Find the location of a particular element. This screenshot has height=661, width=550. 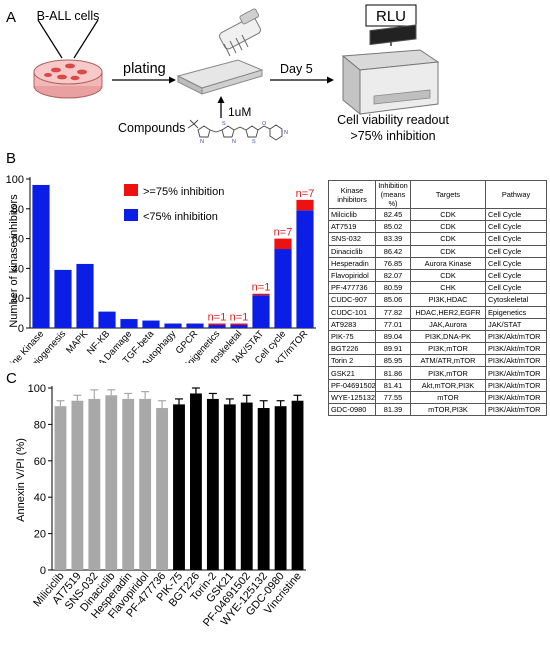

table-header-cell: Pathway is located at coordinates (516, 194).